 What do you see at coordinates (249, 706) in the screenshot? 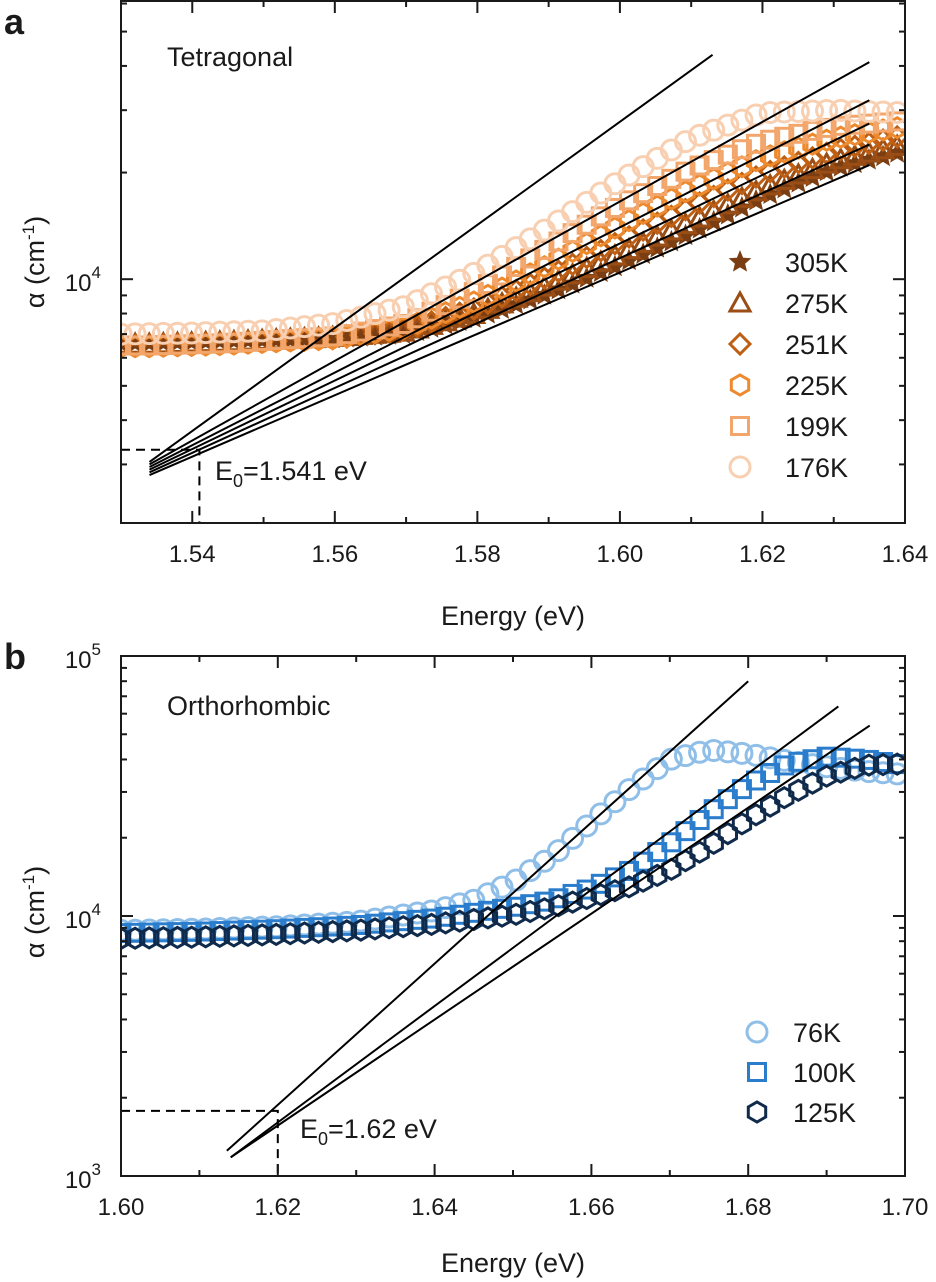
I see `chart-title-b: Orthorhombic` at bounding box center [249, 706].